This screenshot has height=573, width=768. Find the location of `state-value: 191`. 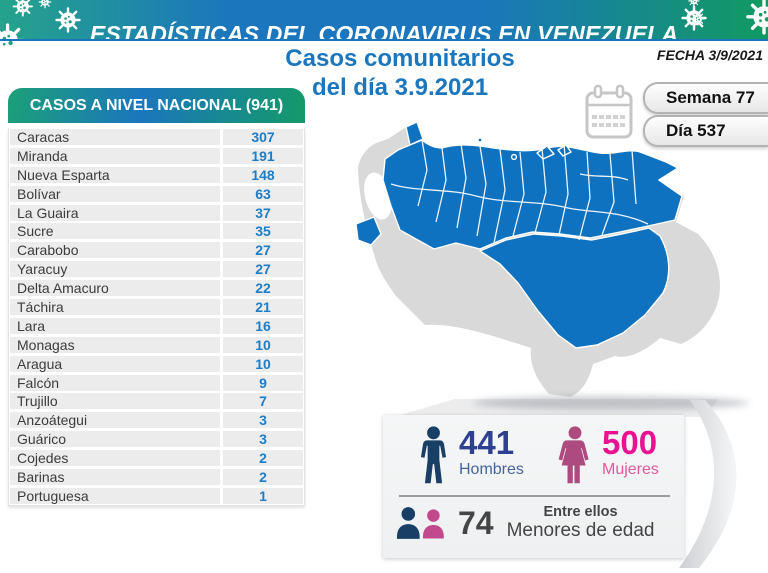

state-value: 191 is located at coordinates (263, 155).